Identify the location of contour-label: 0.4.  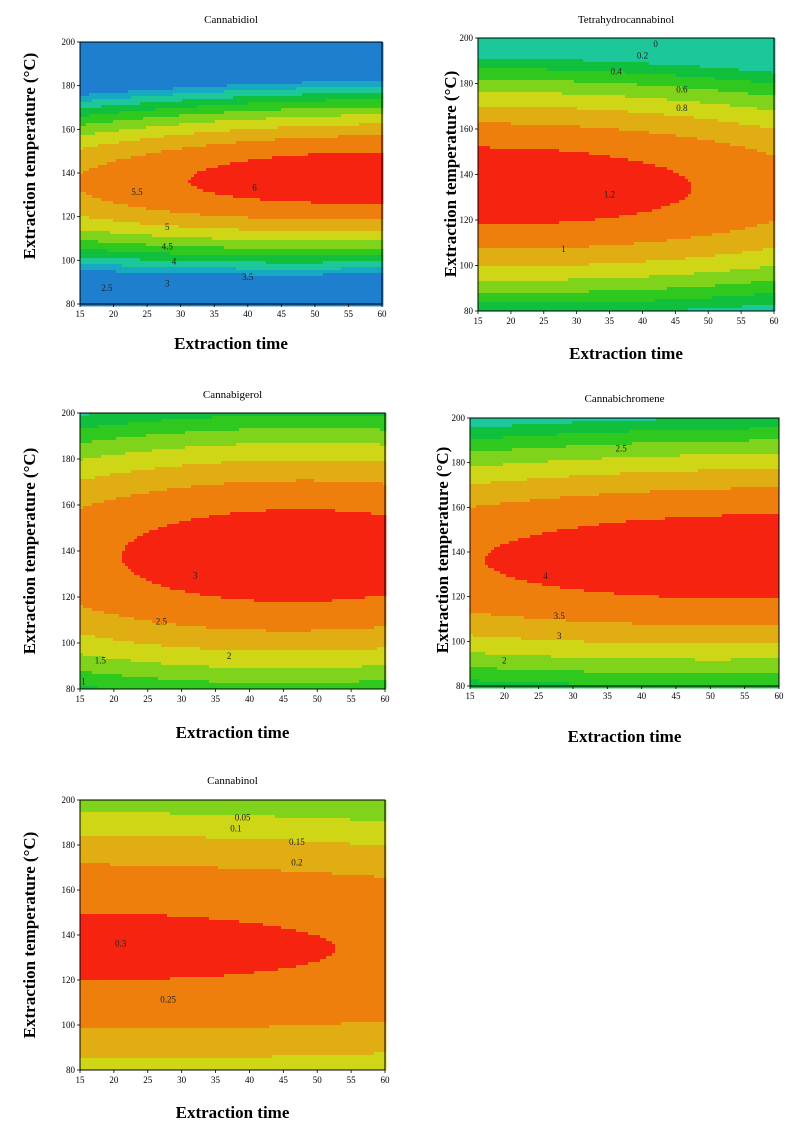
(617, 71).